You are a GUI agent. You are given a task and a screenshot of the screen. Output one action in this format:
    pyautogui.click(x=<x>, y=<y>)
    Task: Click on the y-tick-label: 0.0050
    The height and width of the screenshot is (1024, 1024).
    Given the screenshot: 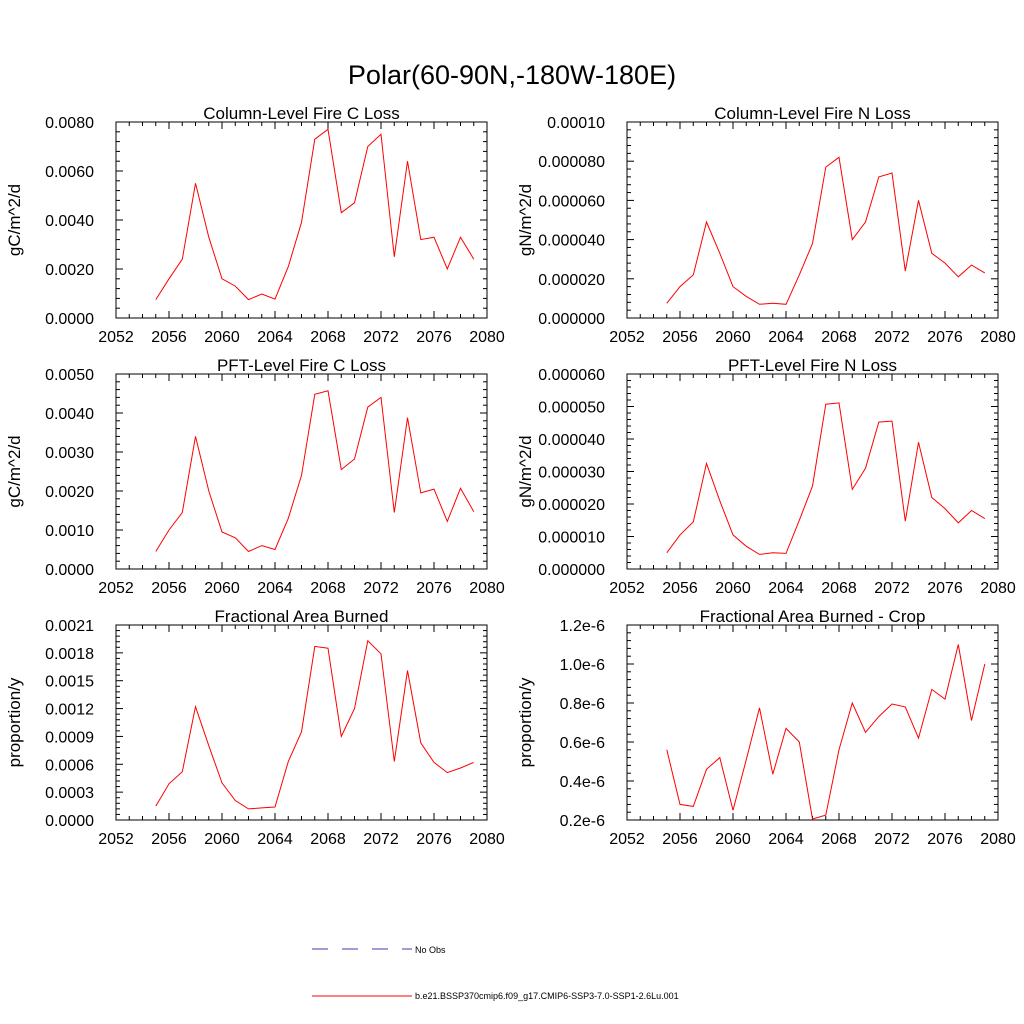 What is the action you would take?
    pyautogui.click(x=69, y=375)
    